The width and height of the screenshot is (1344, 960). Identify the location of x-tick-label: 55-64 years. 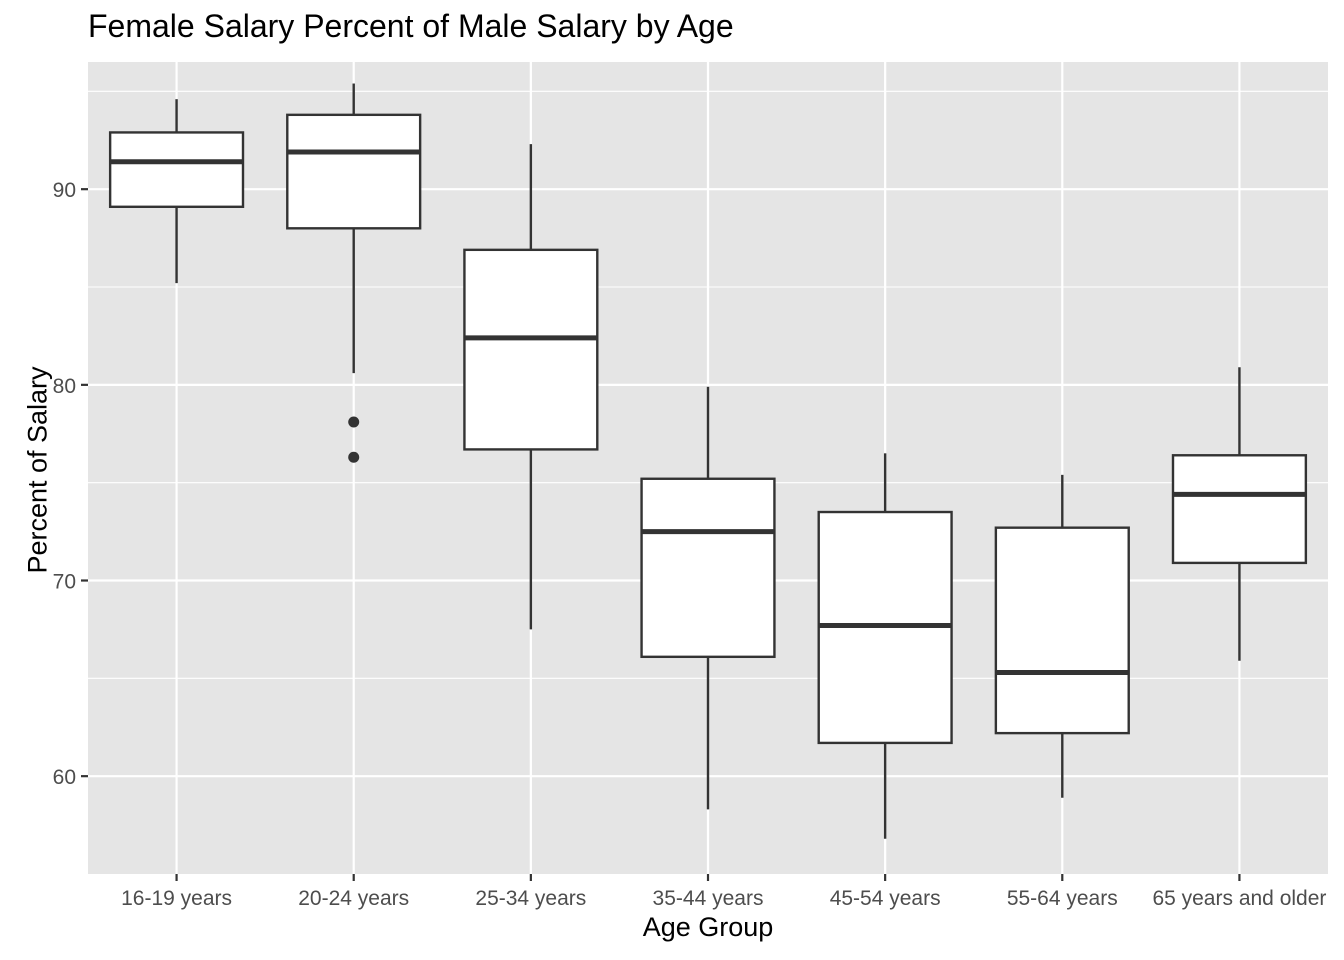
(1062, 898).